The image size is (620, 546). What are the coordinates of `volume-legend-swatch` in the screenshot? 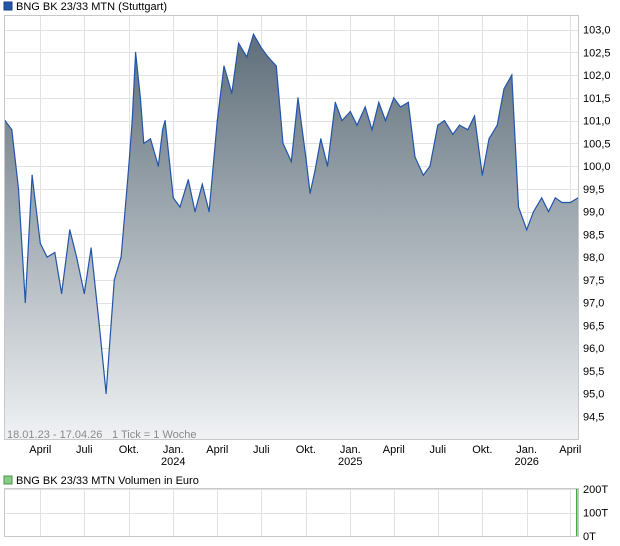 It's located at (8, 480).